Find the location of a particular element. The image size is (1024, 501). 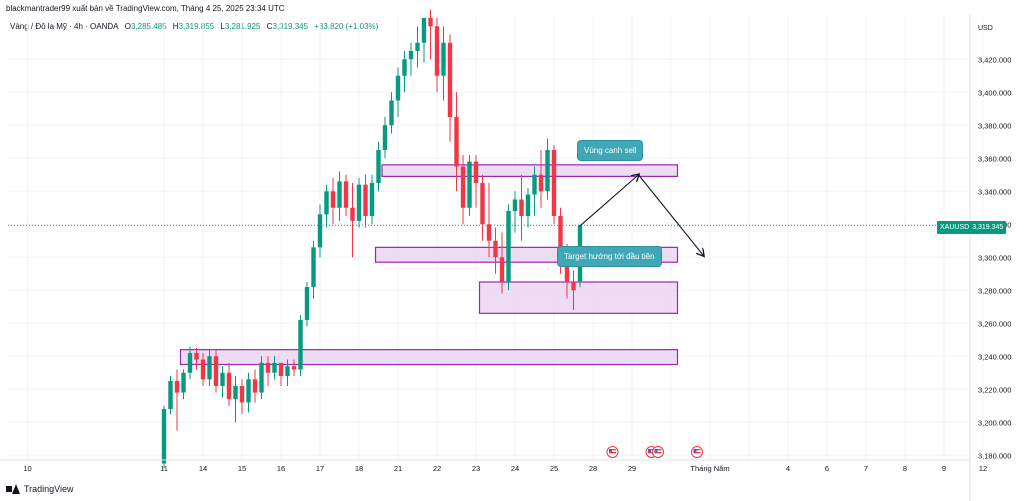

time-tick-label: 16 is located at coordinates (281, 468).